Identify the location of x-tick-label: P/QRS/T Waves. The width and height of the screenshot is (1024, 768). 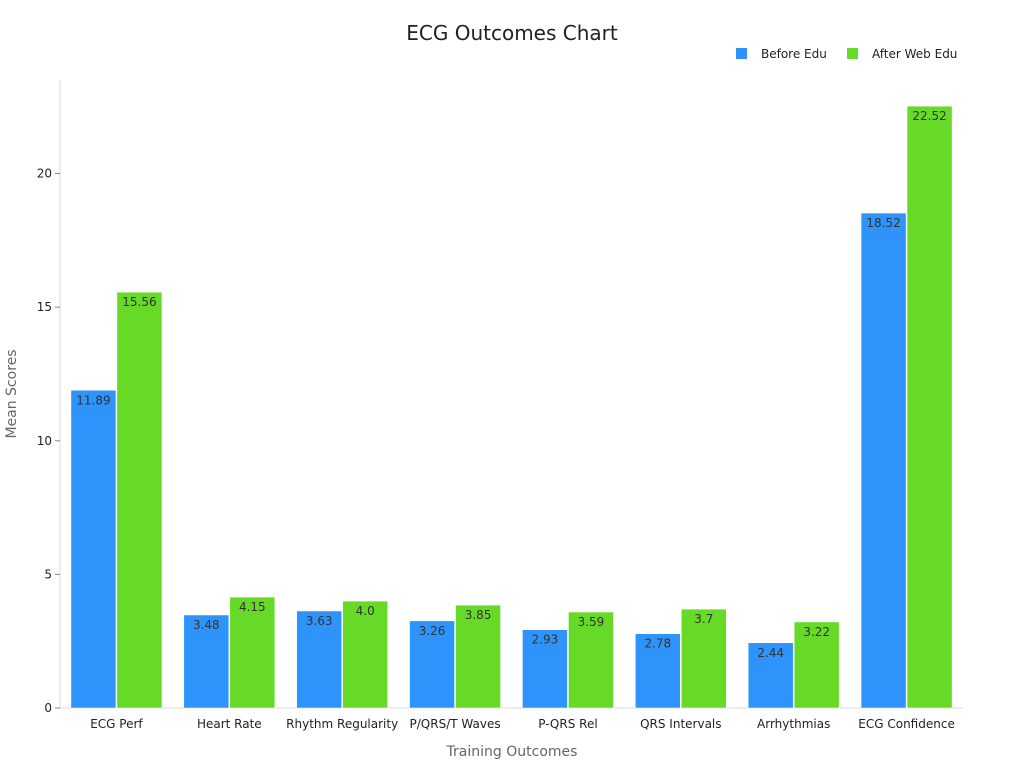
(455, 724).